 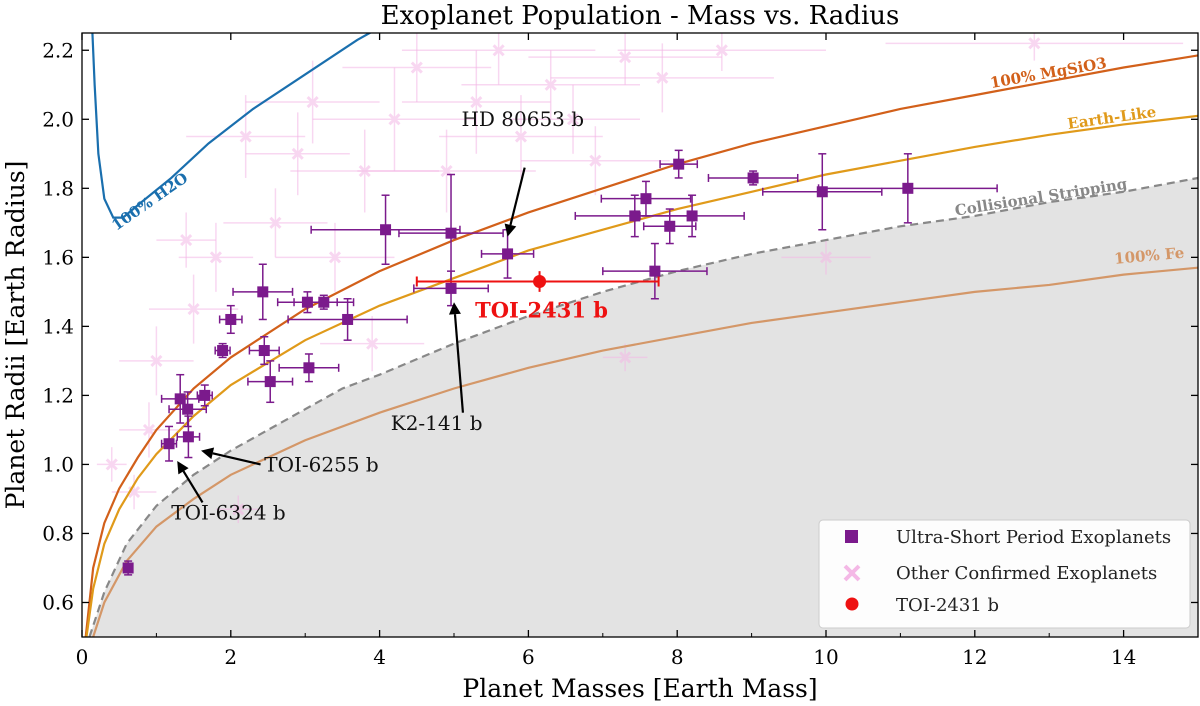 I want to click on chart-title: Exoplanet Population - Mass vs. Radius, so click(x=640, y=16).